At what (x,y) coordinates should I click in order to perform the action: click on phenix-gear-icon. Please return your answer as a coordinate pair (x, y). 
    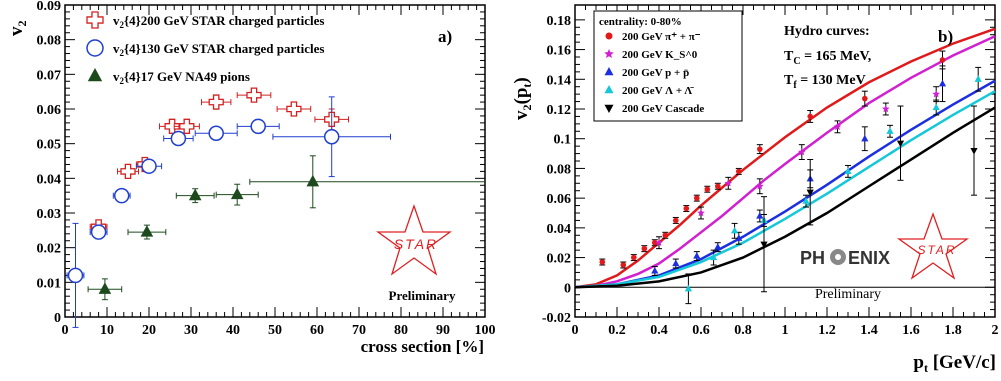
    Looking at the image, I should click on (838, 257).